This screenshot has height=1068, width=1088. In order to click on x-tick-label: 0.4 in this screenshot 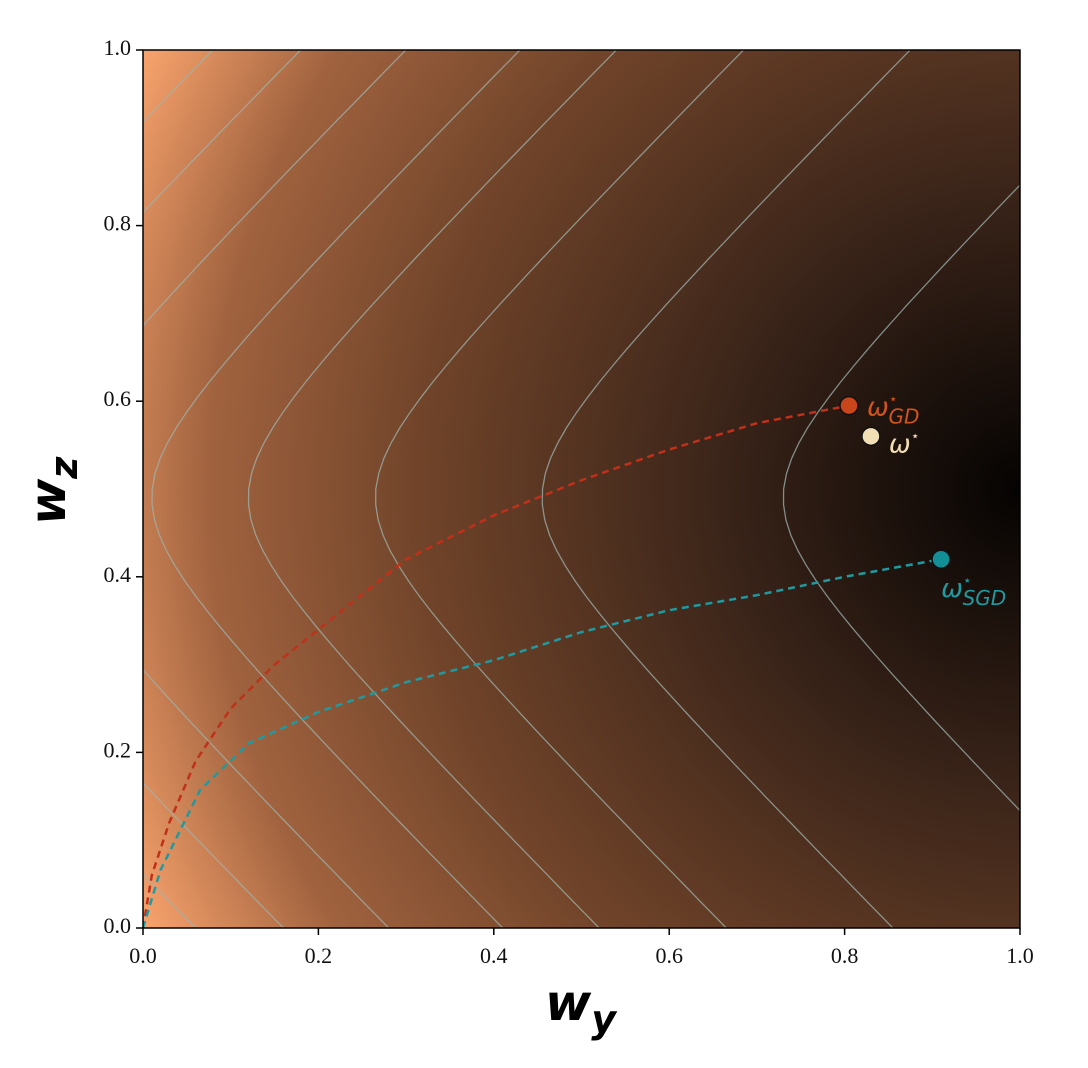, I will do `click(494, 955)`.